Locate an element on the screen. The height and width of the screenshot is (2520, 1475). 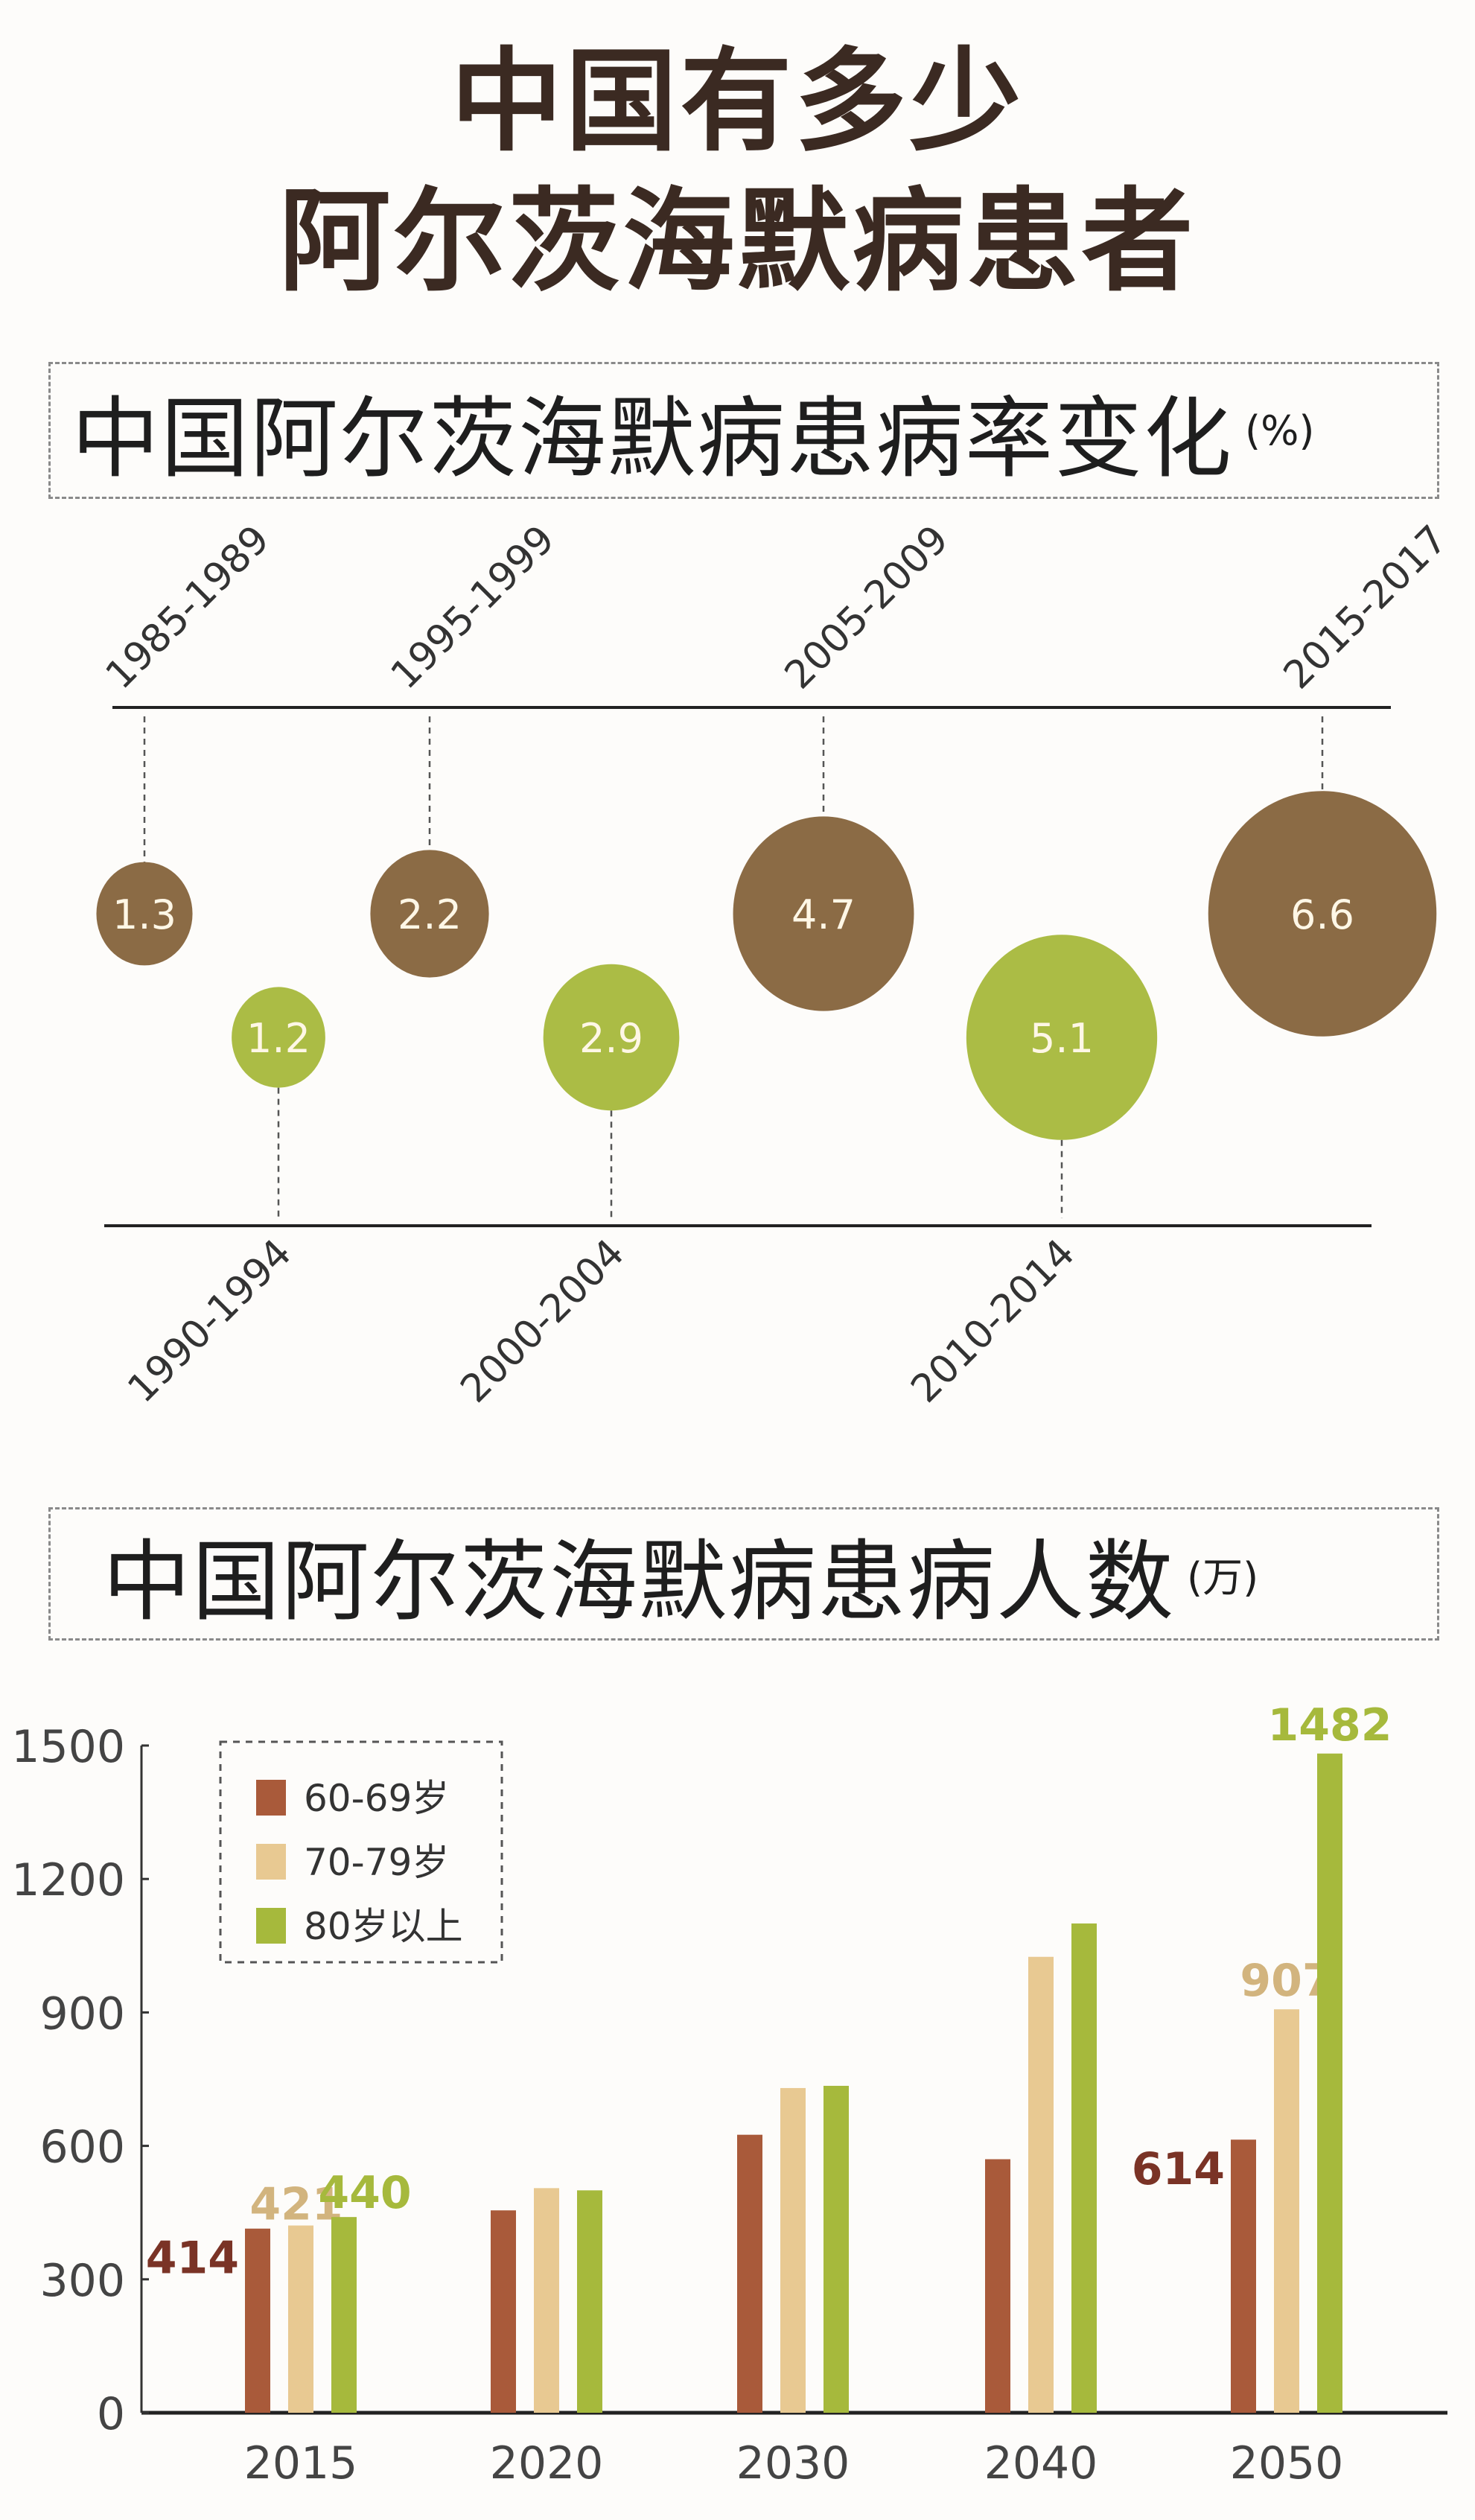
bubble-value-label: 6.6 is located at coordinates (1322, 914).